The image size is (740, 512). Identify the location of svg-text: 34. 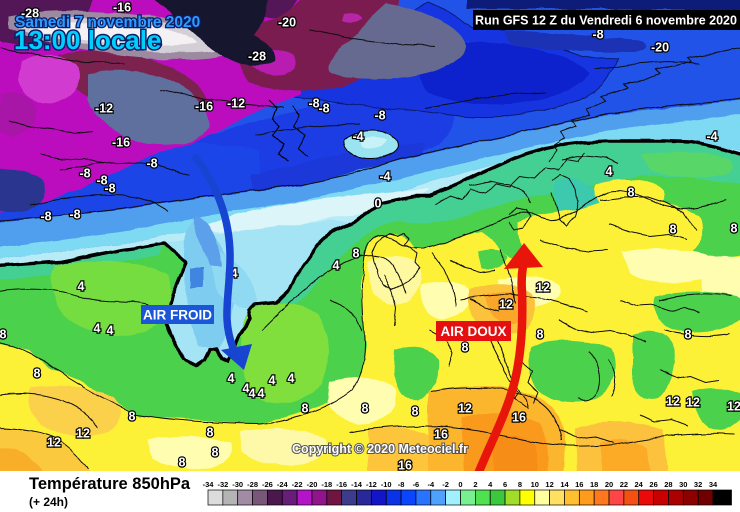
(713, 484).